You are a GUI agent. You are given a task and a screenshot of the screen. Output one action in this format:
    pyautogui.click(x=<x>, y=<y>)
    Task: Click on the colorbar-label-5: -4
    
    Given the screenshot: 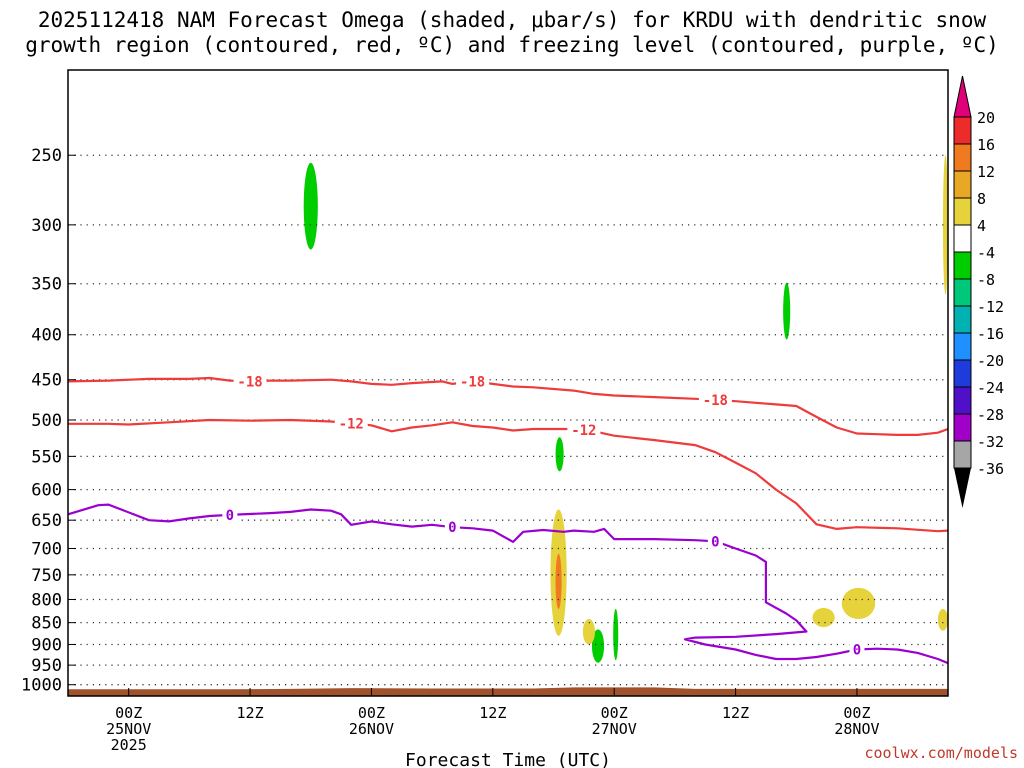 What is the action you would take?
    pyautogui.click(x=986, y=253)
    